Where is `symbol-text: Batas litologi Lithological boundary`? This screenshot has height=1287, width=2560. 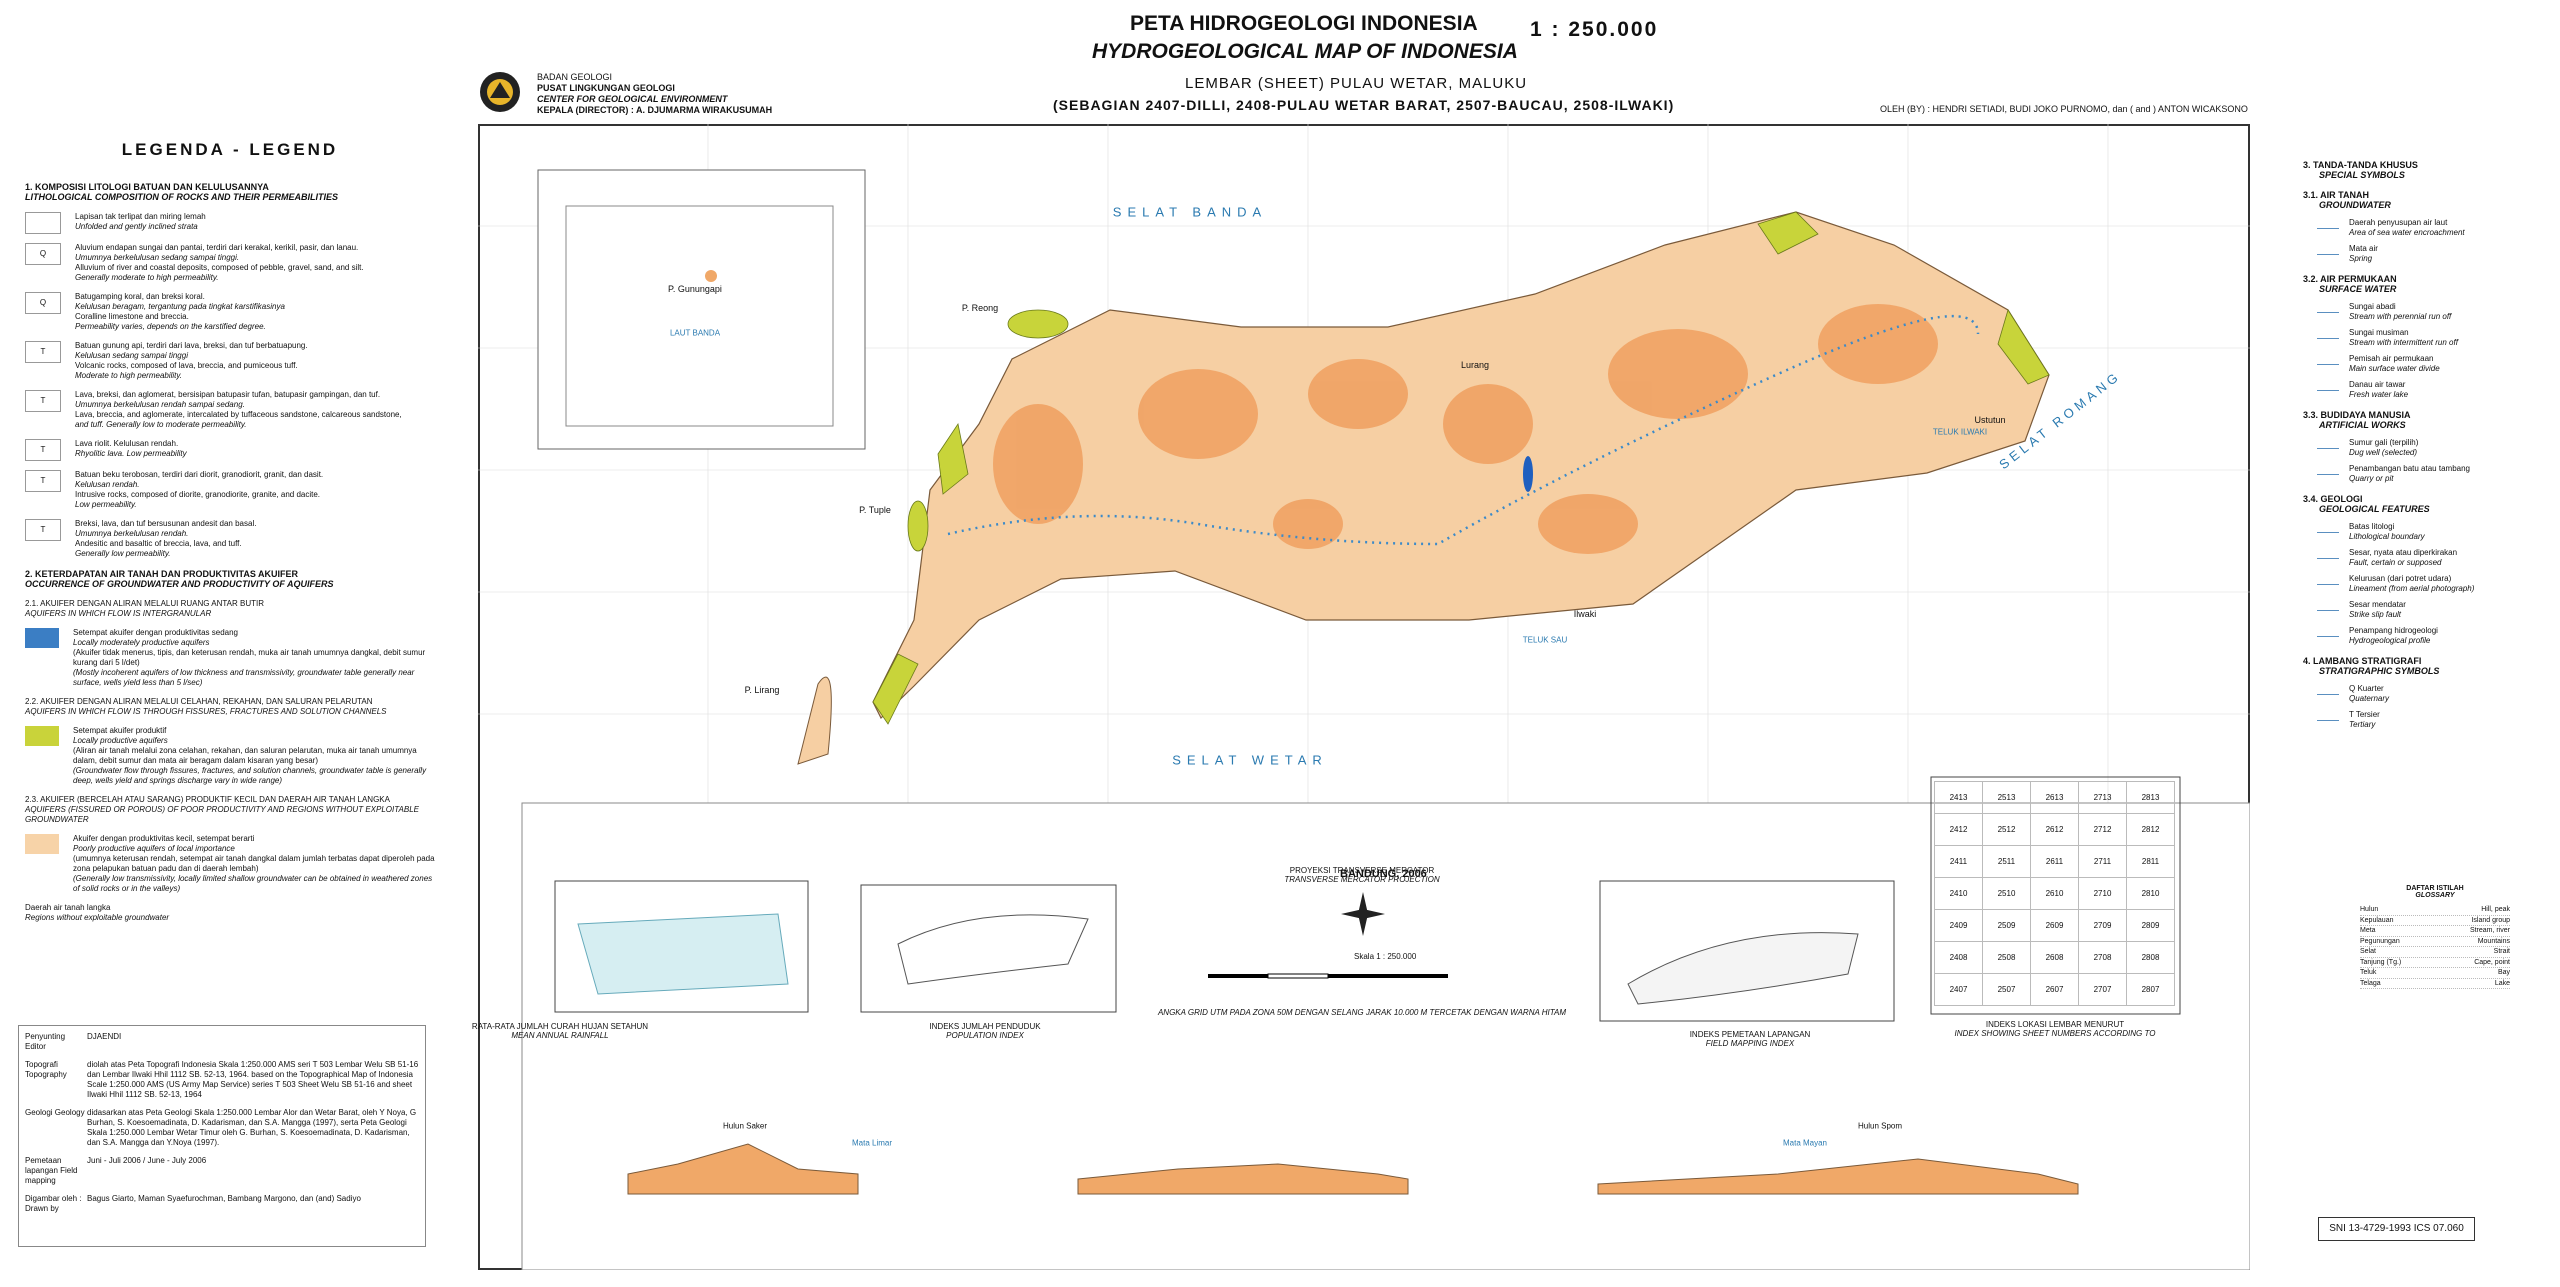 symbol-text: Batas litologi Lithological boundary is located at coordinates (2387, 532).